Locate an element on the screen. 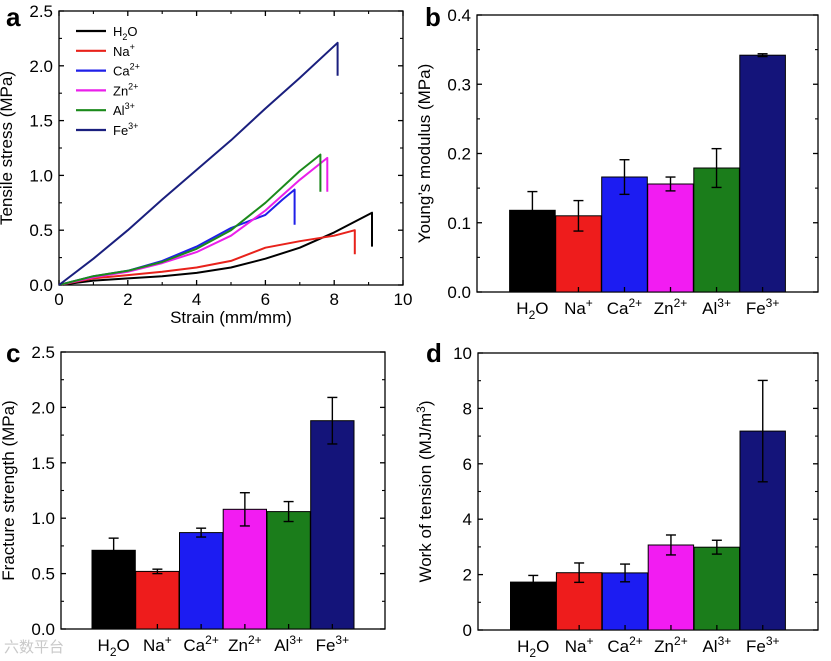 The image size is (831, 661). x-tick-label: 6 is located at coordinates (265, 299).